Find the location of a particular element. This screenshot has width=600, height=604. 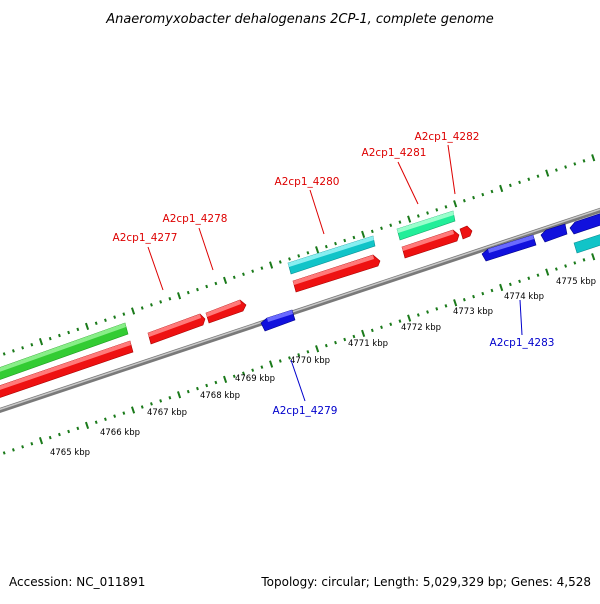

feature-A2cp1-4277-top is located at coordinates (174, 325).